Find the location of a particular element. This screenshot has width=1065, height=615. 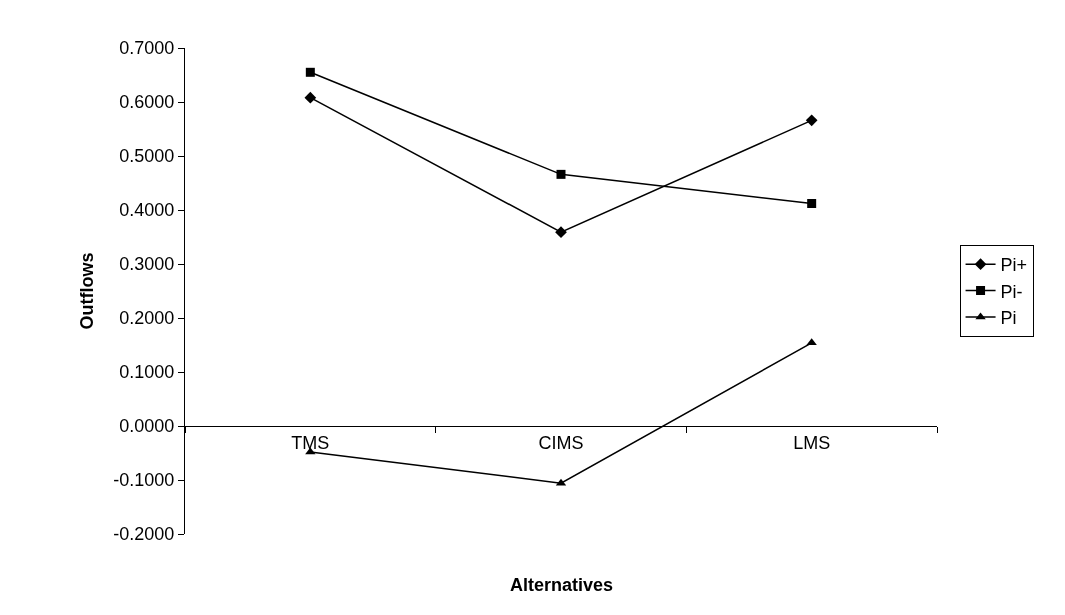

x-tick-label: TMS is located at coordinates (310, 442).